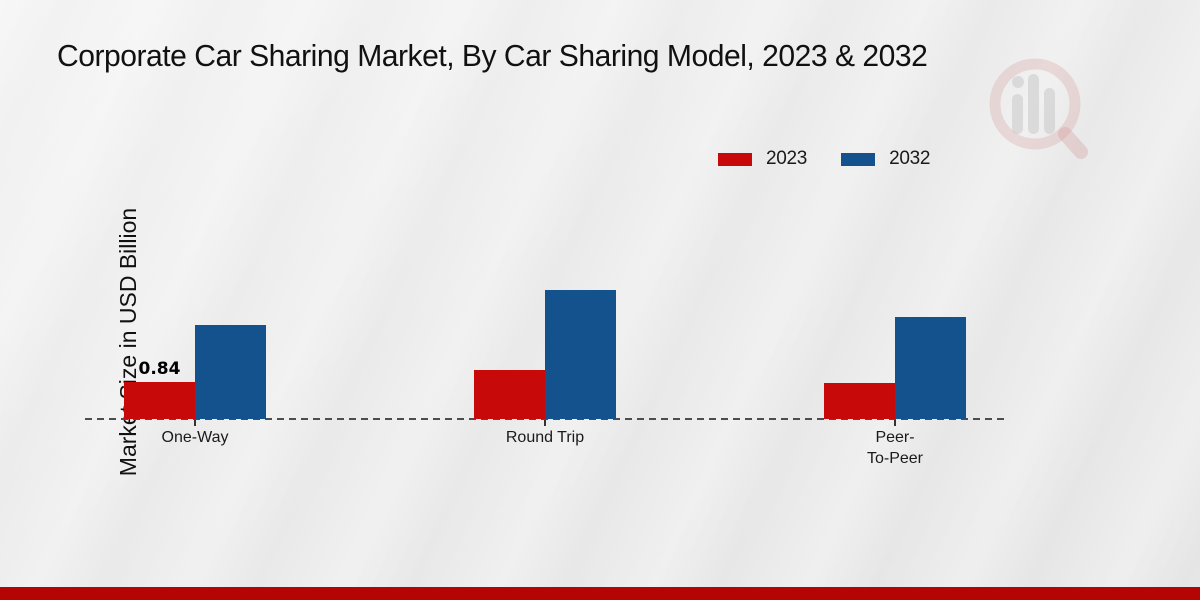 This screenshot has width=1200, height=600. What do you see at coordinates (509, 394) in the screenshot?
I see `bar-2023-round-trip` at bounding box center [509, 394].